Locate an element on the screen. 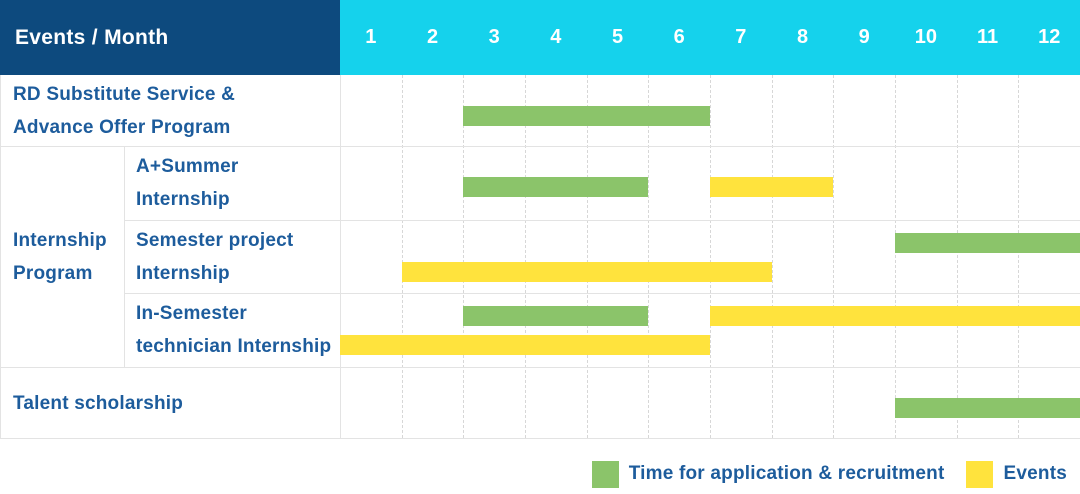 The width and height of the screenshot is (1080, 494). legend-item-yellow: Events is located at coordinates (1016, 474).